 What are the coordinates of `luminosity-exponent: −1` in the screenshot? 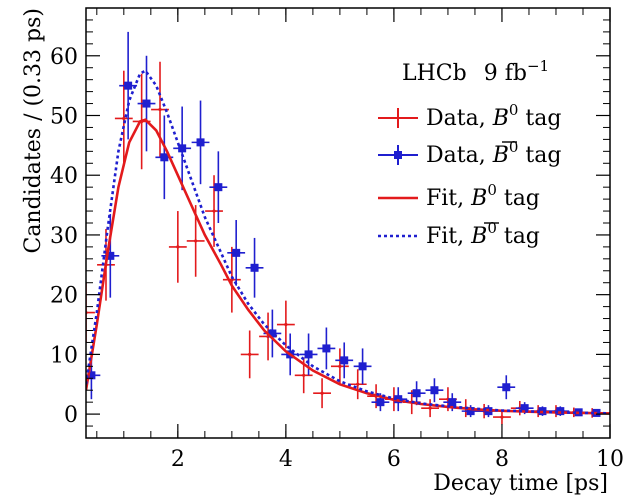 It's located at (538, 66).